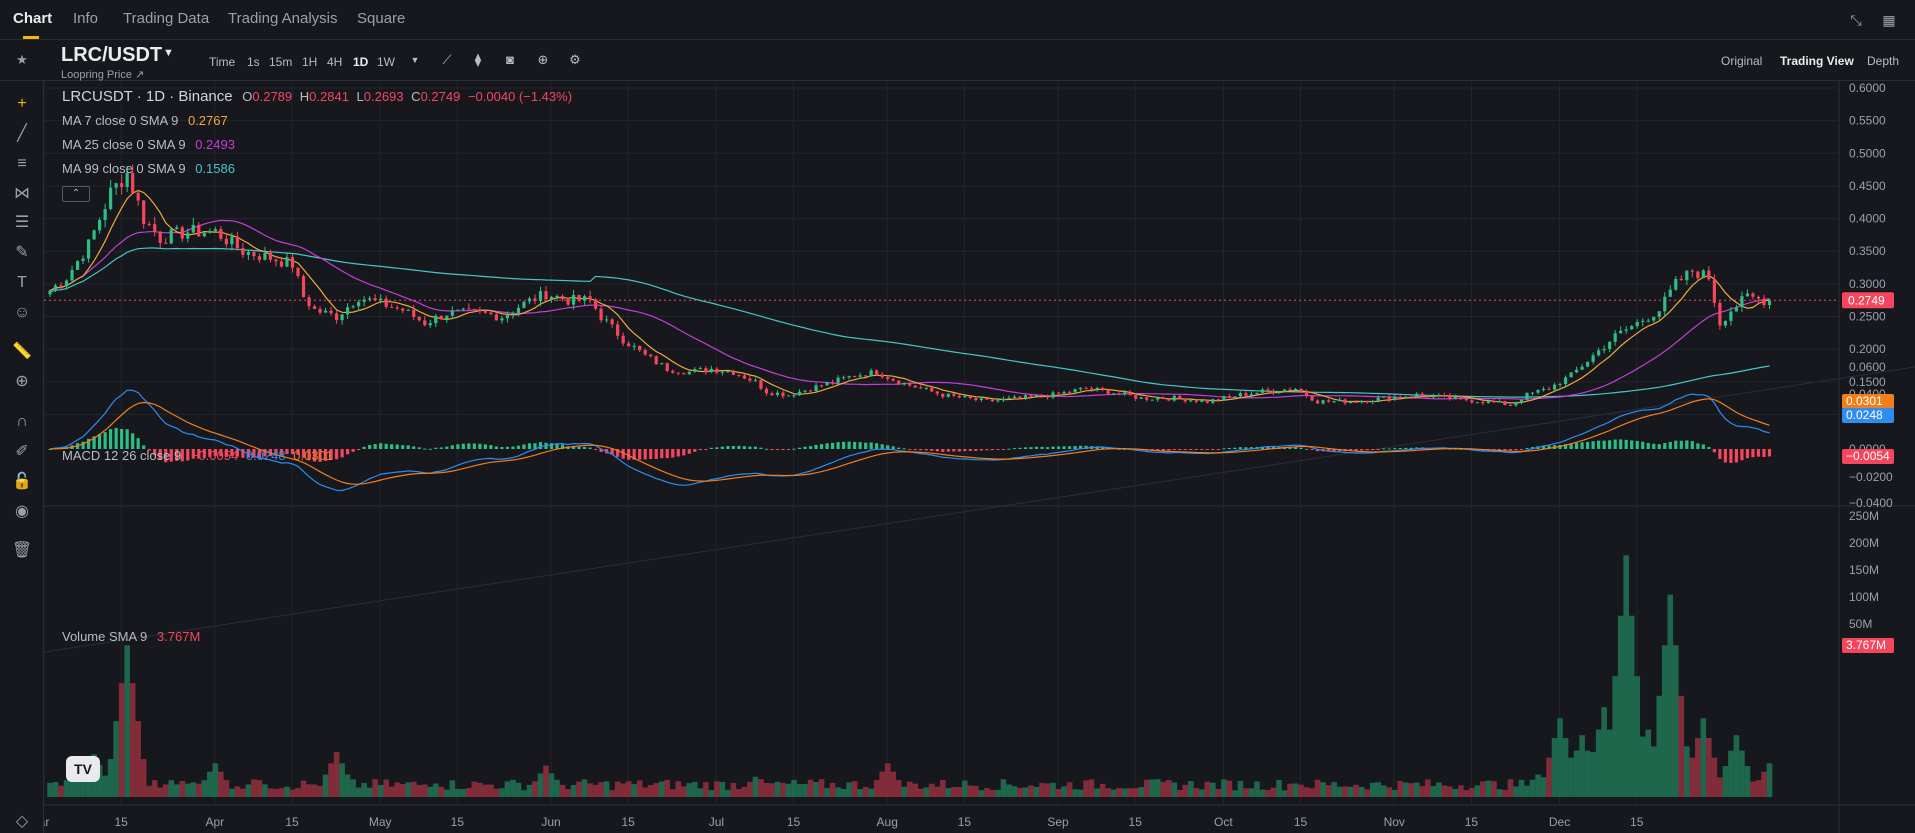 The height and width of the screenshot is (833, 1915). I want to click on ruler-icon: 📏, so click(22, 351).